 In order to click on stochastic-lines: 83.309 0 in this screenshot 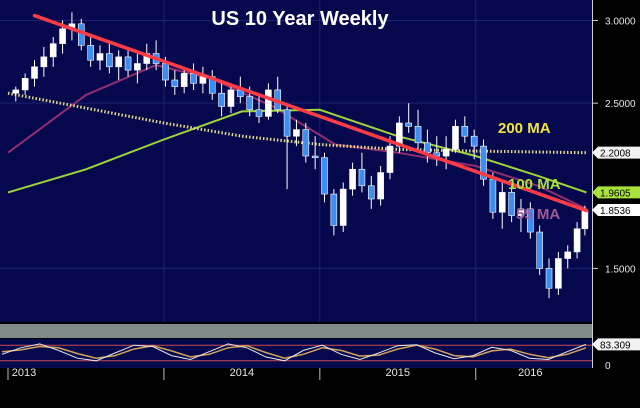, I will do `click(320, 355)`.